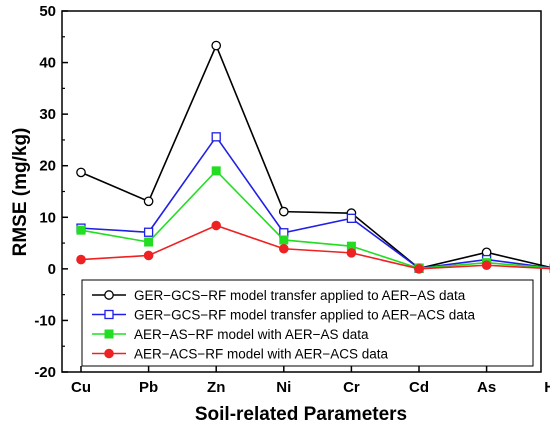 This screenshot has height=430, width=550. I want to click on x-tick-label: Hg, so click(547, 387).